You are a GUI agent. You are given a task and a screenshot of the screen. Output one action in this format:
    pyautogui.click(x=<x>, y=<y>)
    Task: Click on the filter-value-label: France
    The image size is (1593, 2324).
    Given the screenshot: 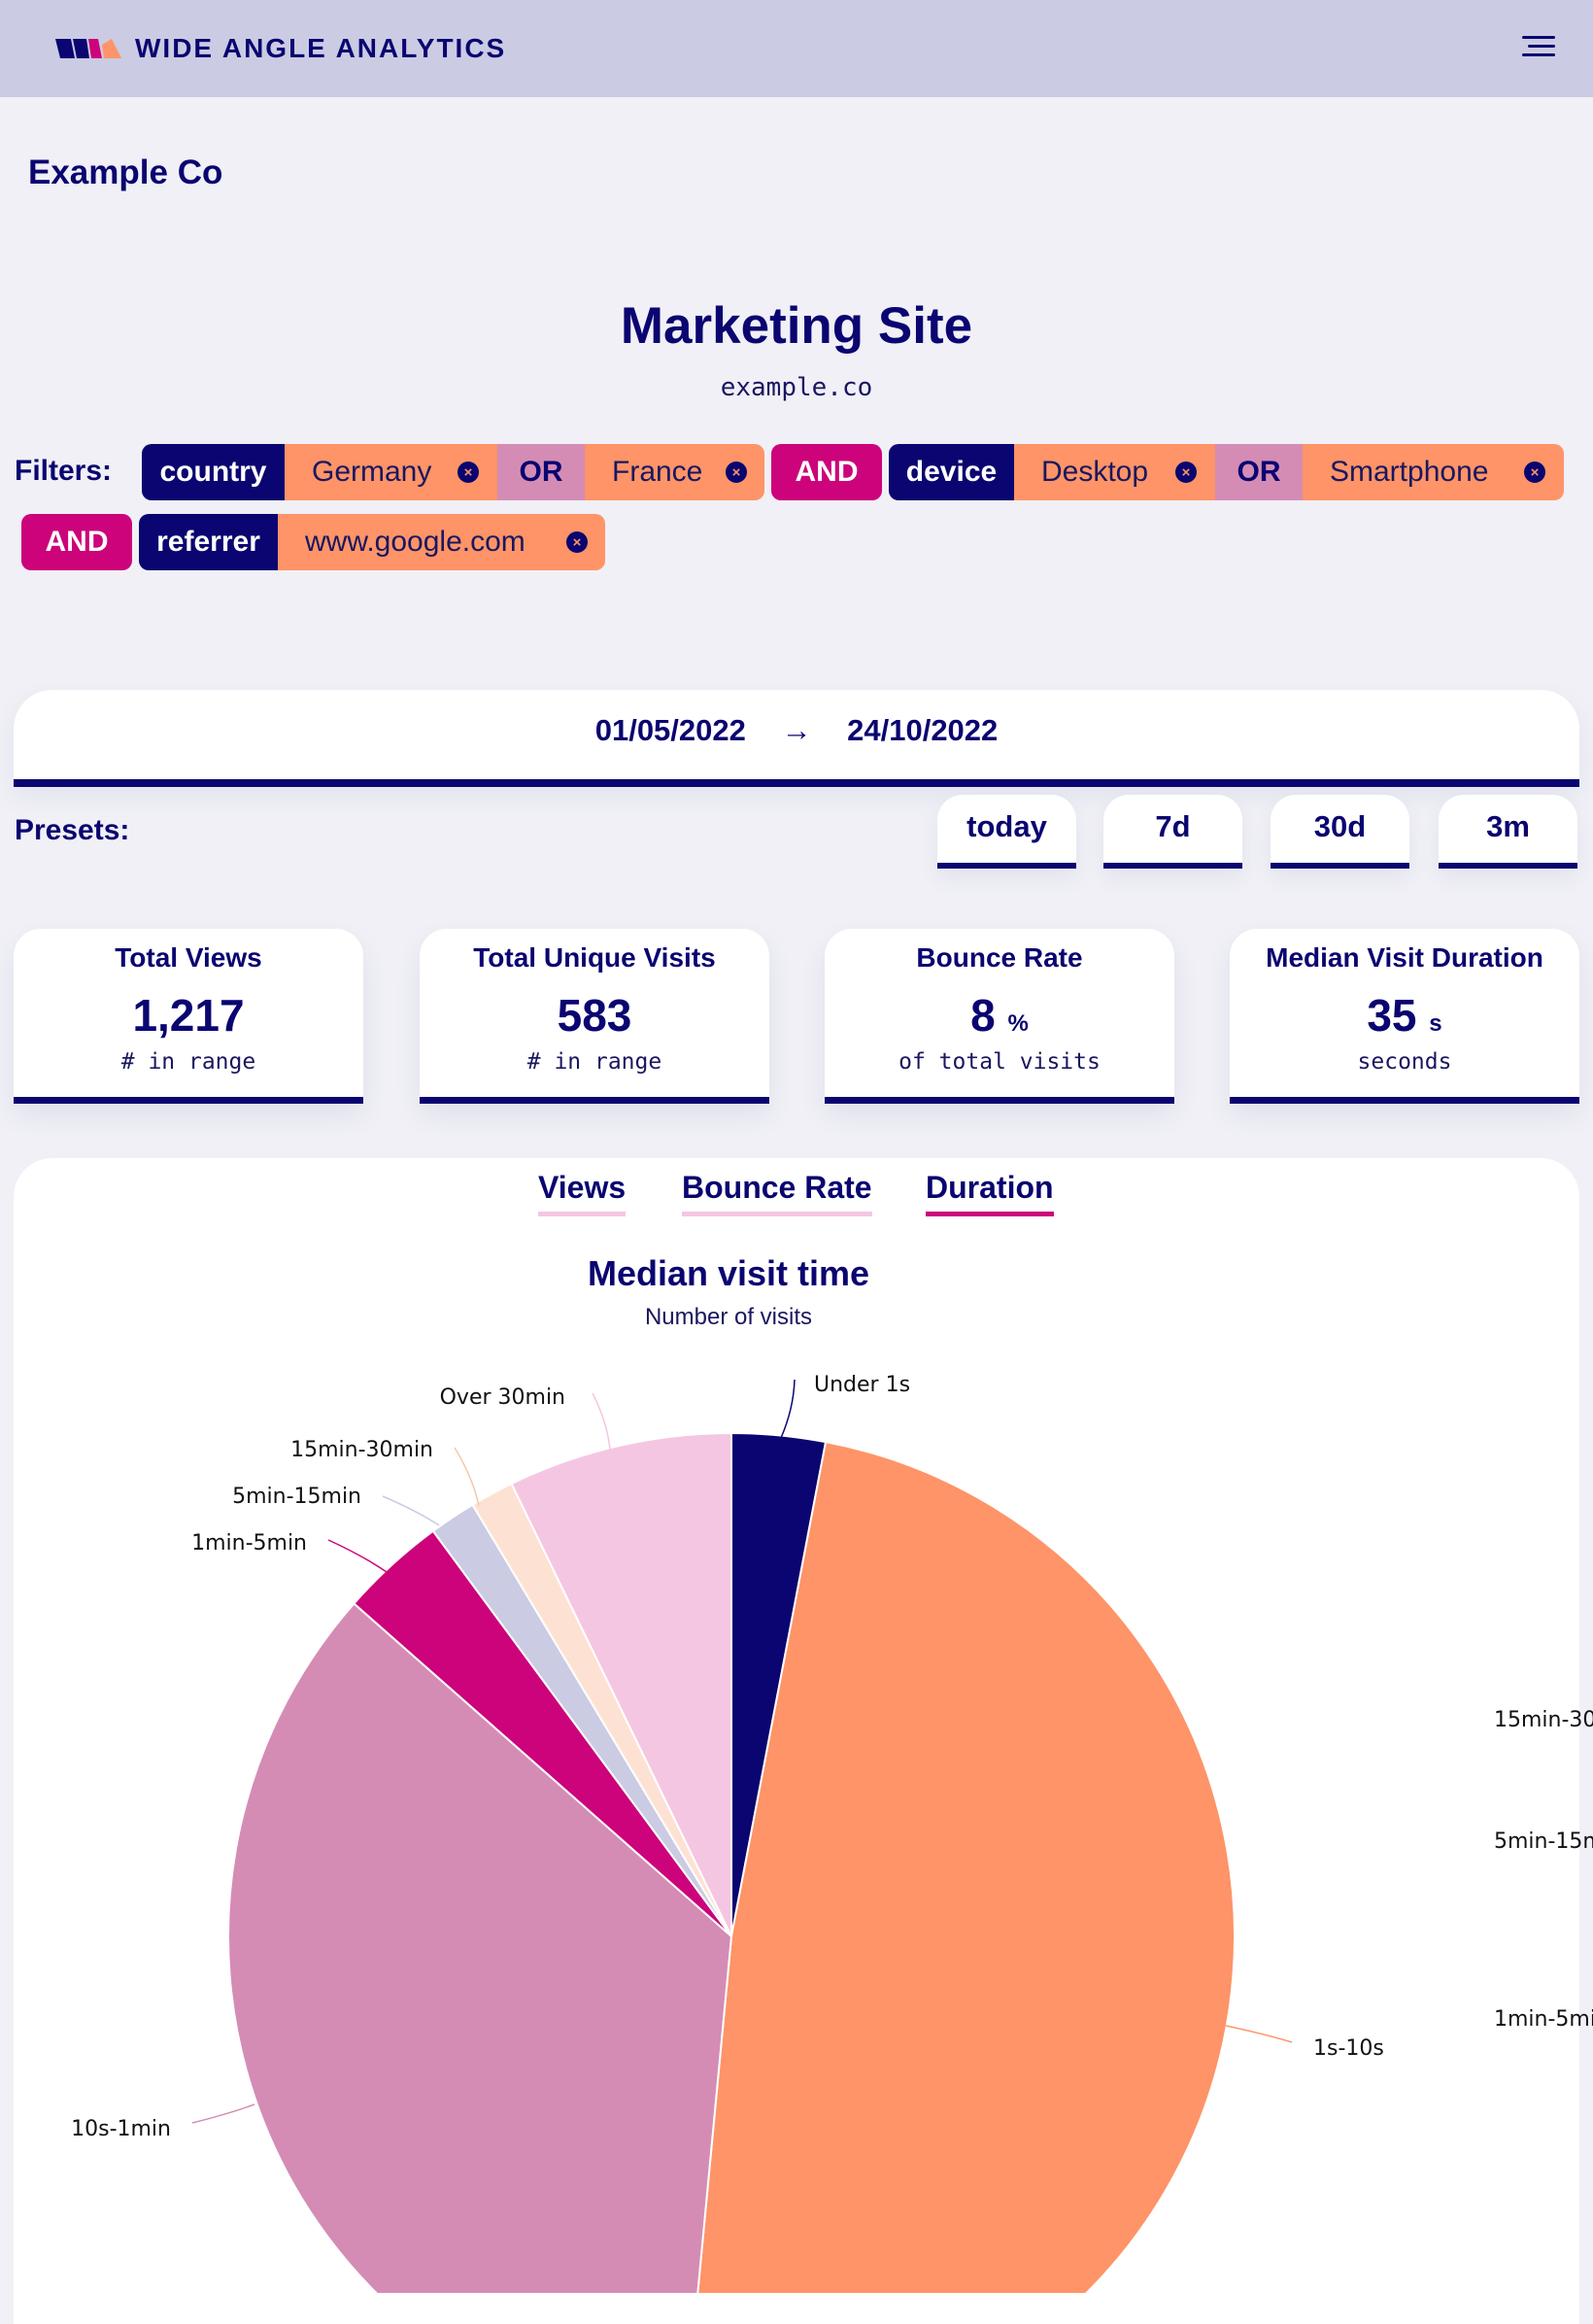 What is the action you would take?
    pyautogui.click(x=657, y=472)
    